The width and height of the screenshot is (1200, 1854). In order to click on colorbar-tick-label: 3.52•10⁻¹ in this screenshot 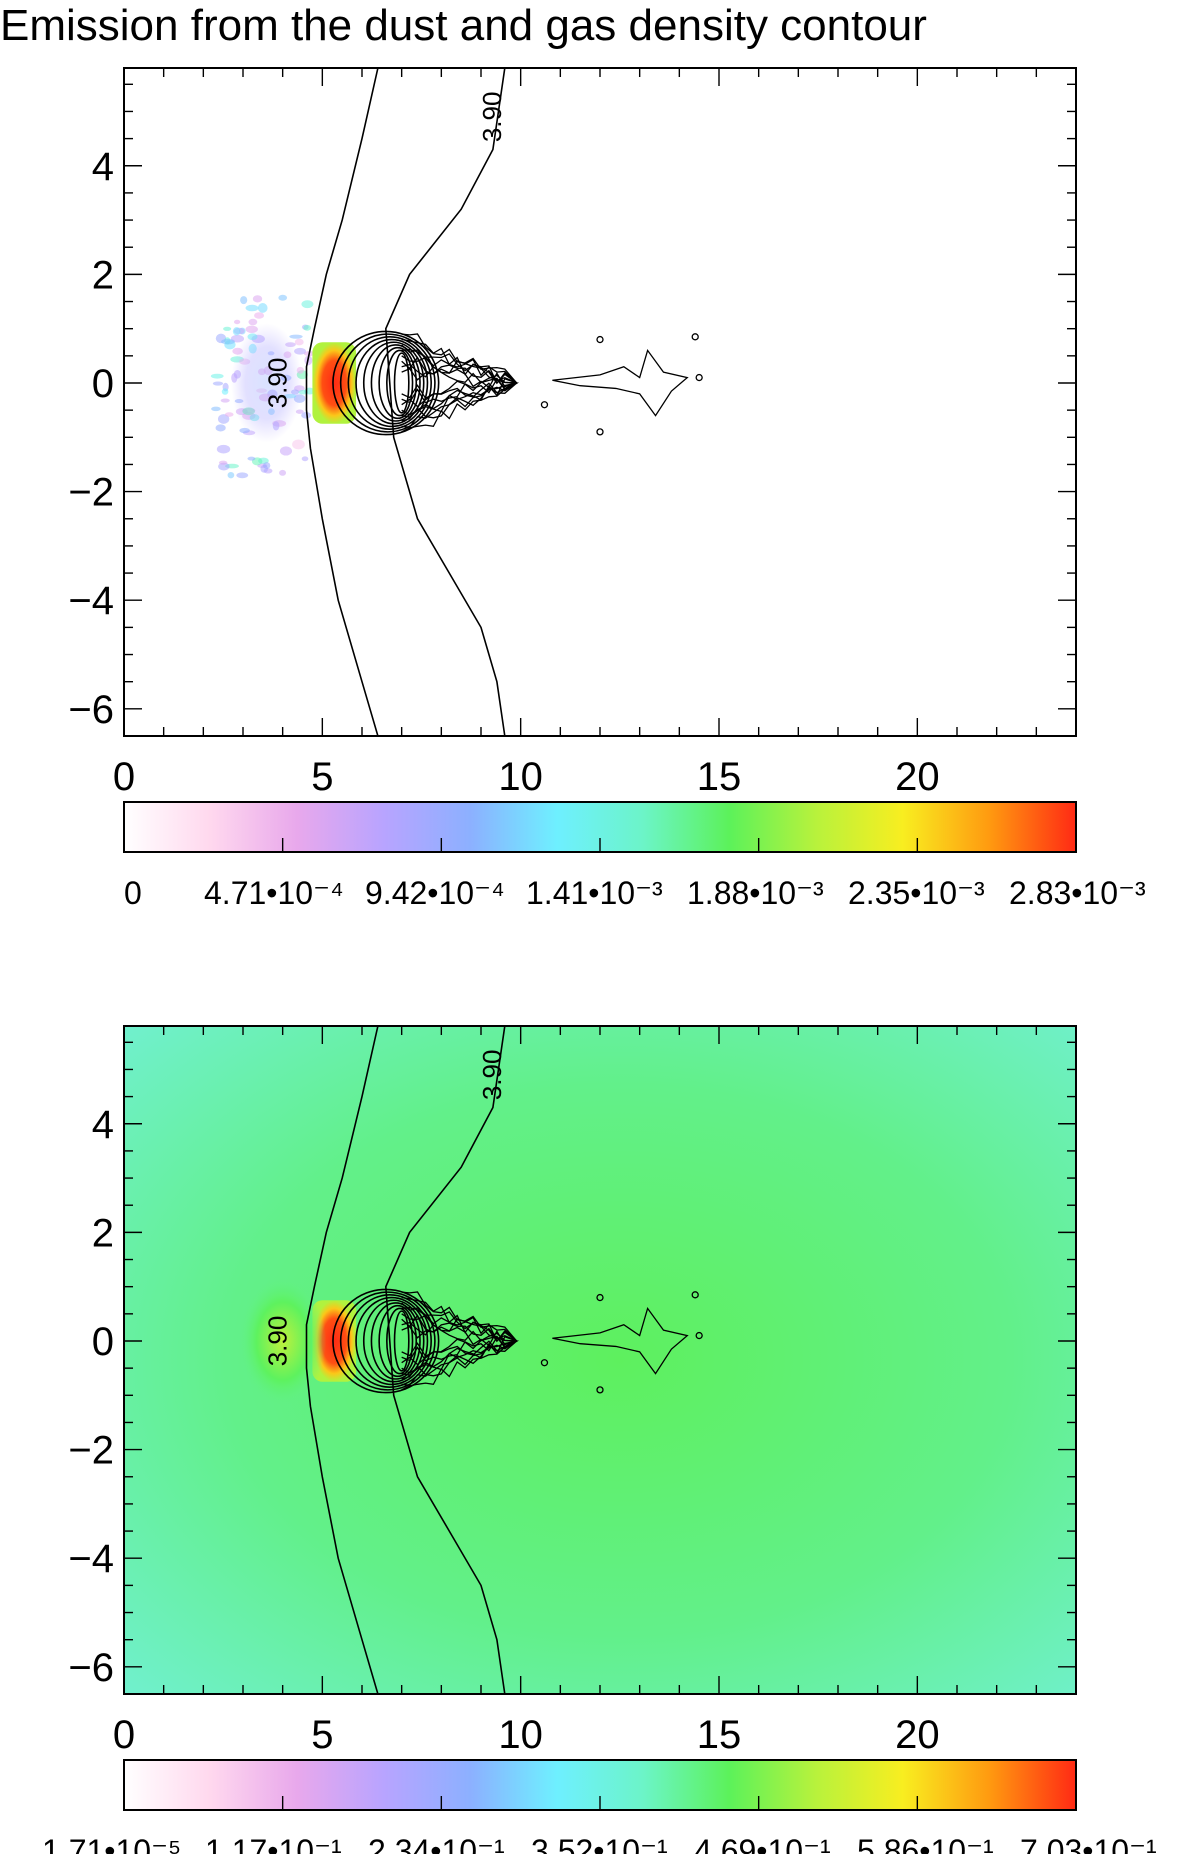, I will do `click(599, 1843)`.